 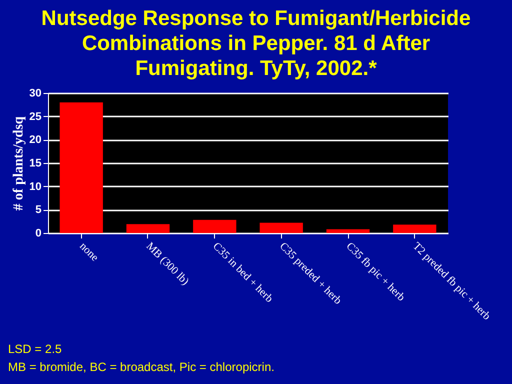 I want to click on y-tick-label: 5, so click(x=38, y=210).